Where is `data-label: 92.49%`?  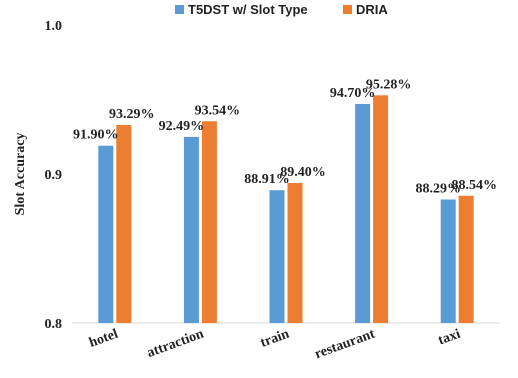
data-label: 92.49% is located at coordinates (182, 126).